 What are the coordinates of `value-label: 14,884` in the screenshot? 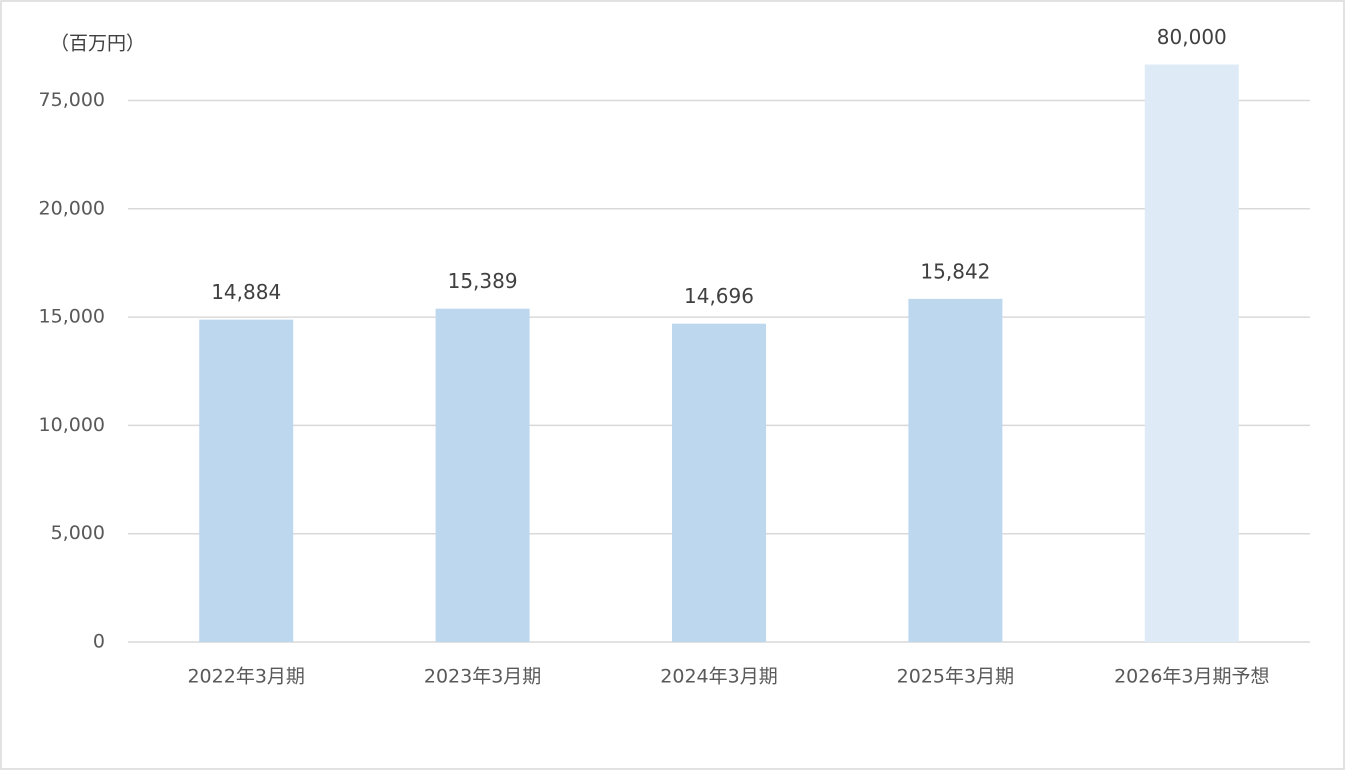 It's located at (246, 292).